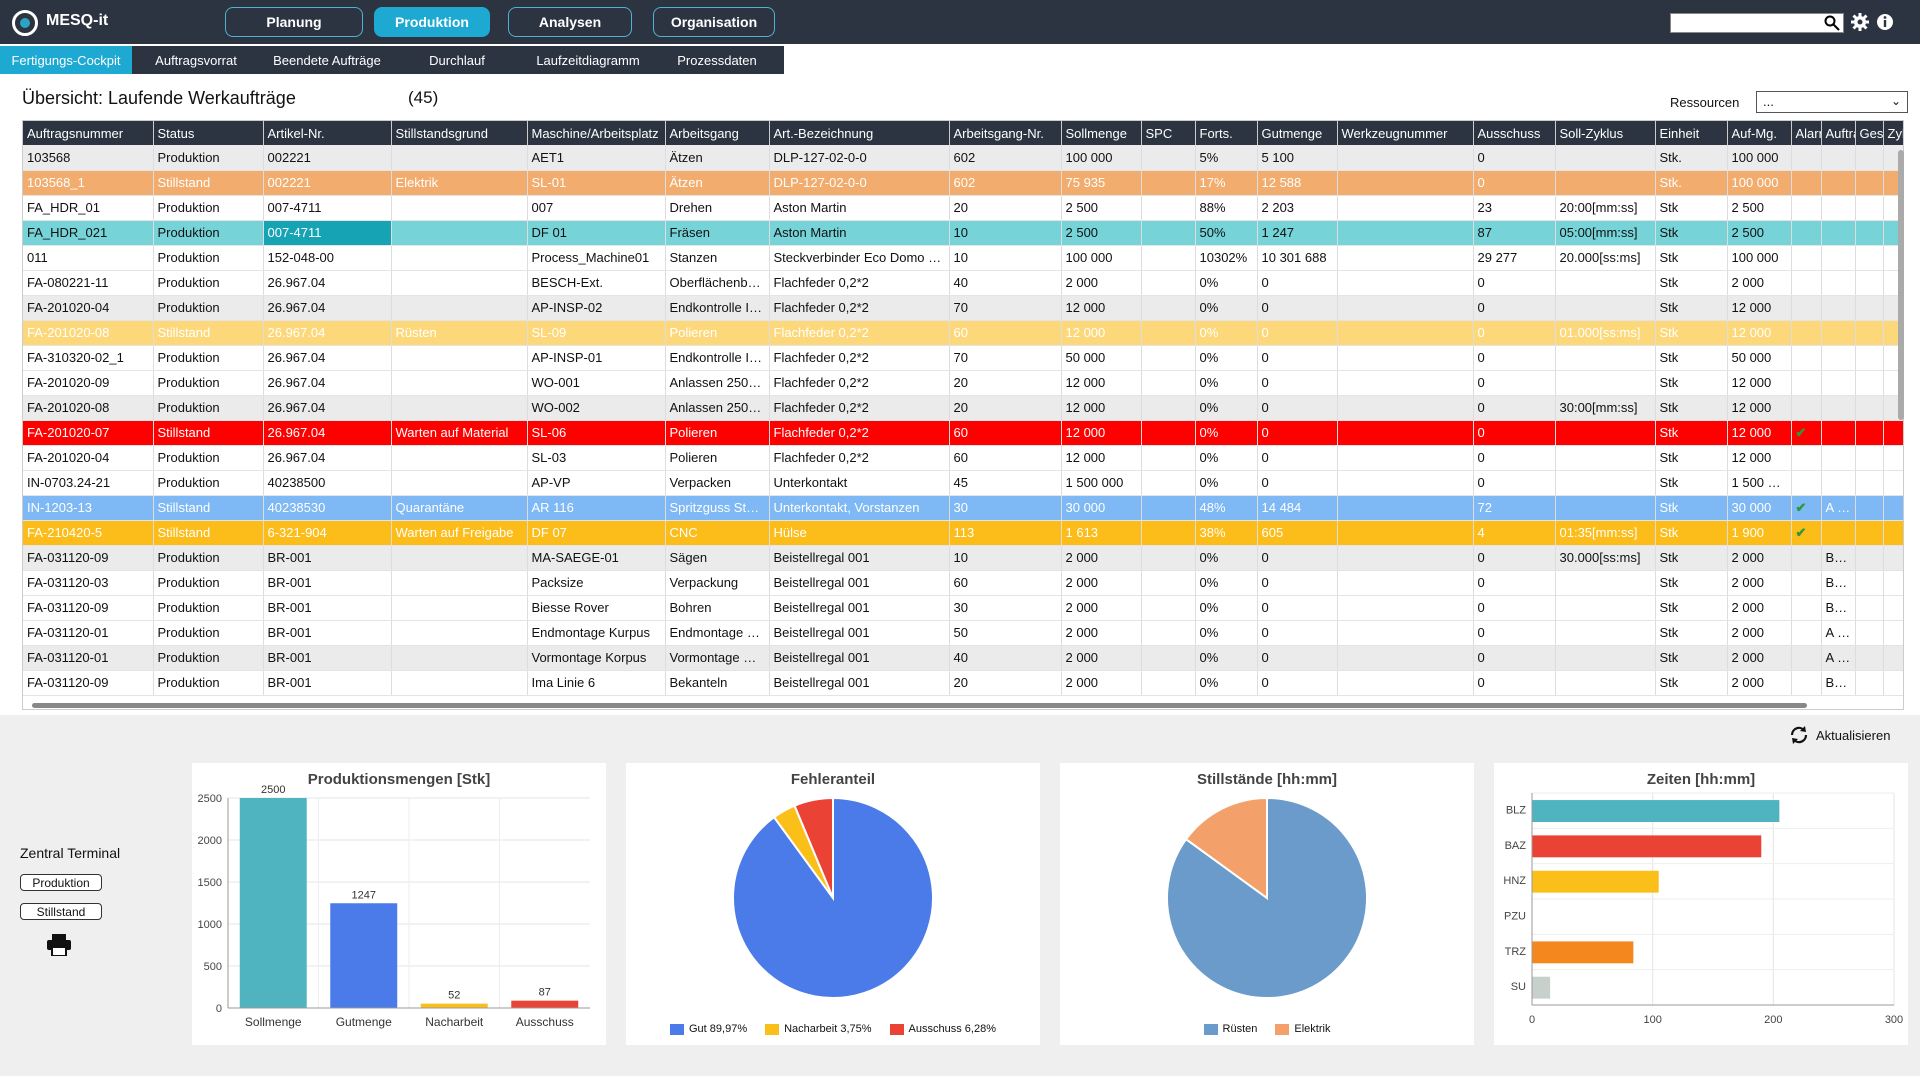  I want to click on column-header: Forts., so click(1226, 133).